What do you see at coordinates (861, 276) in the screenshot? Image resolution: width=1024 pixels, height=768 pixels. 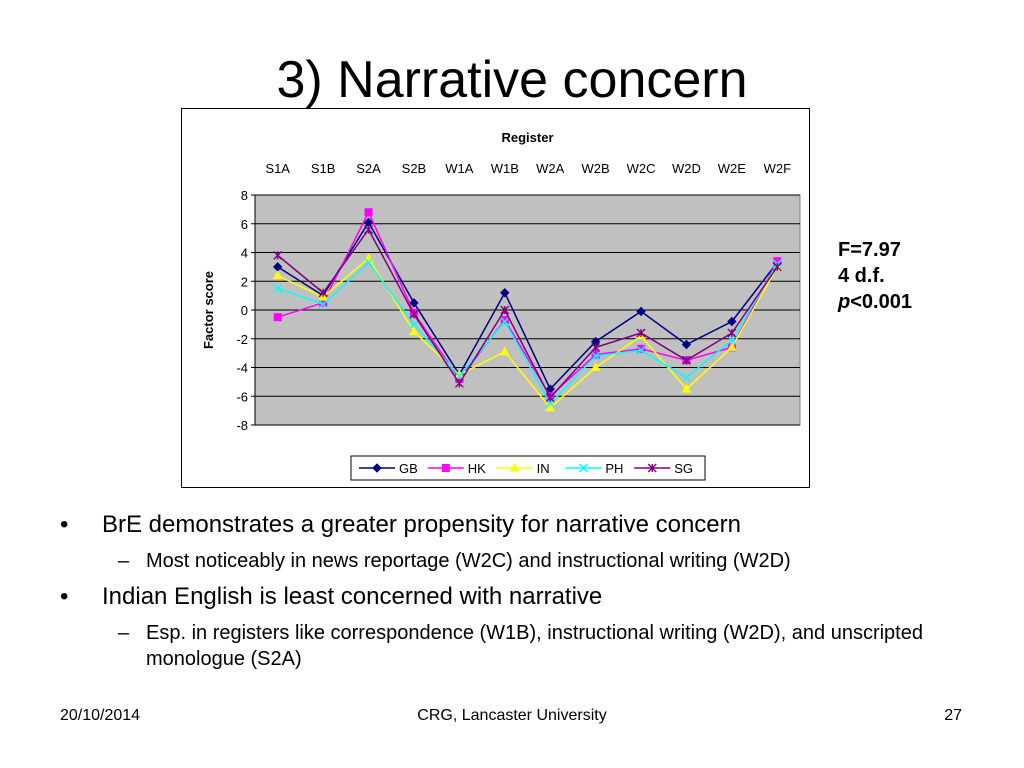 I see `degrees-of-freedom: 4 d.f.` at bounding box center [861, 276].